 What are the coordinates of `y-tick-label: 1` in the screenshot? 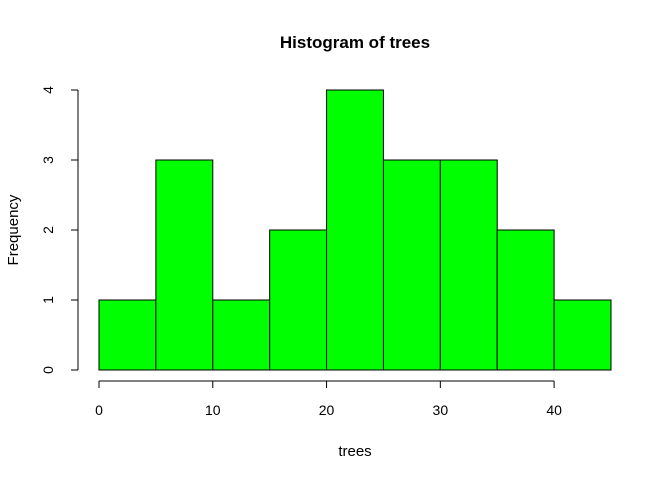 It's located at (48, 300).